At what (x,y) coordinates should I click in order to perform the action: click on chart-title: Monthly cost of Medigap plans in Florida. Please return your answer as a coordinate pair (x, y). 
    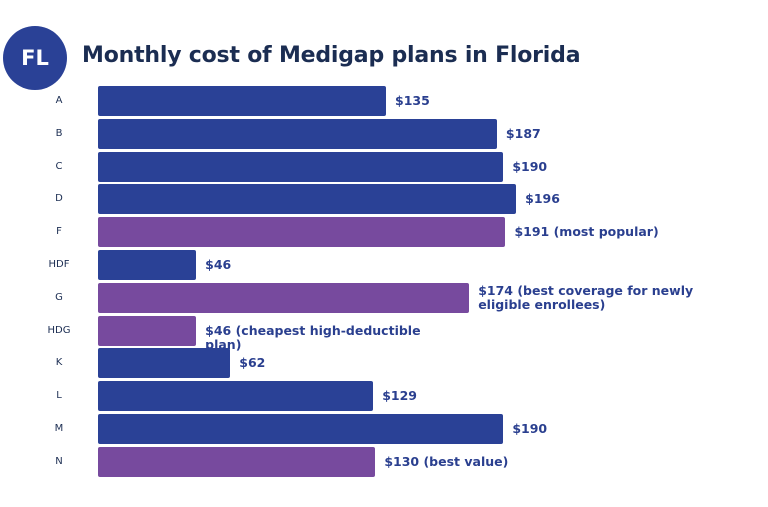
    Looking at the image, I should click on (331, 55).